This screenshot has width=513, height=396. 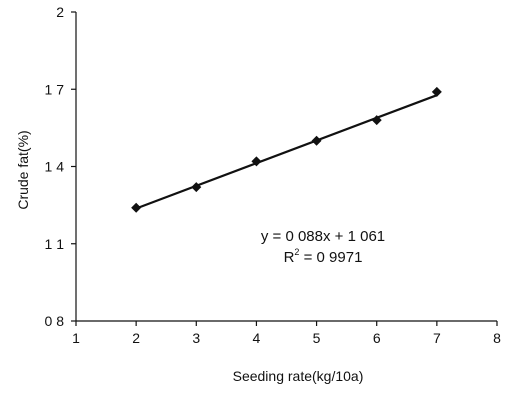 I want to click on regression-equation: y = 0 088x + 1 061, so click(x=323, y=236).